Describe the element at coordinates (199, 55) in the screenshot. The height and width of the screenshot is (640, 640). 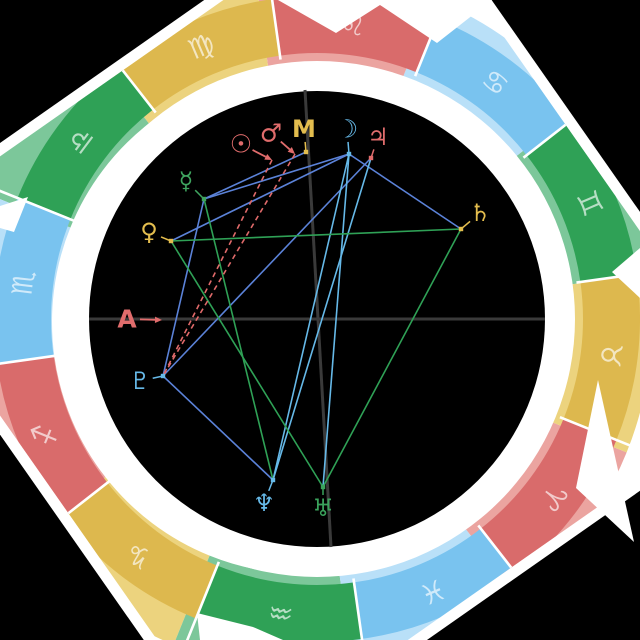
I see `zodiac-segment-virgo` at that location.